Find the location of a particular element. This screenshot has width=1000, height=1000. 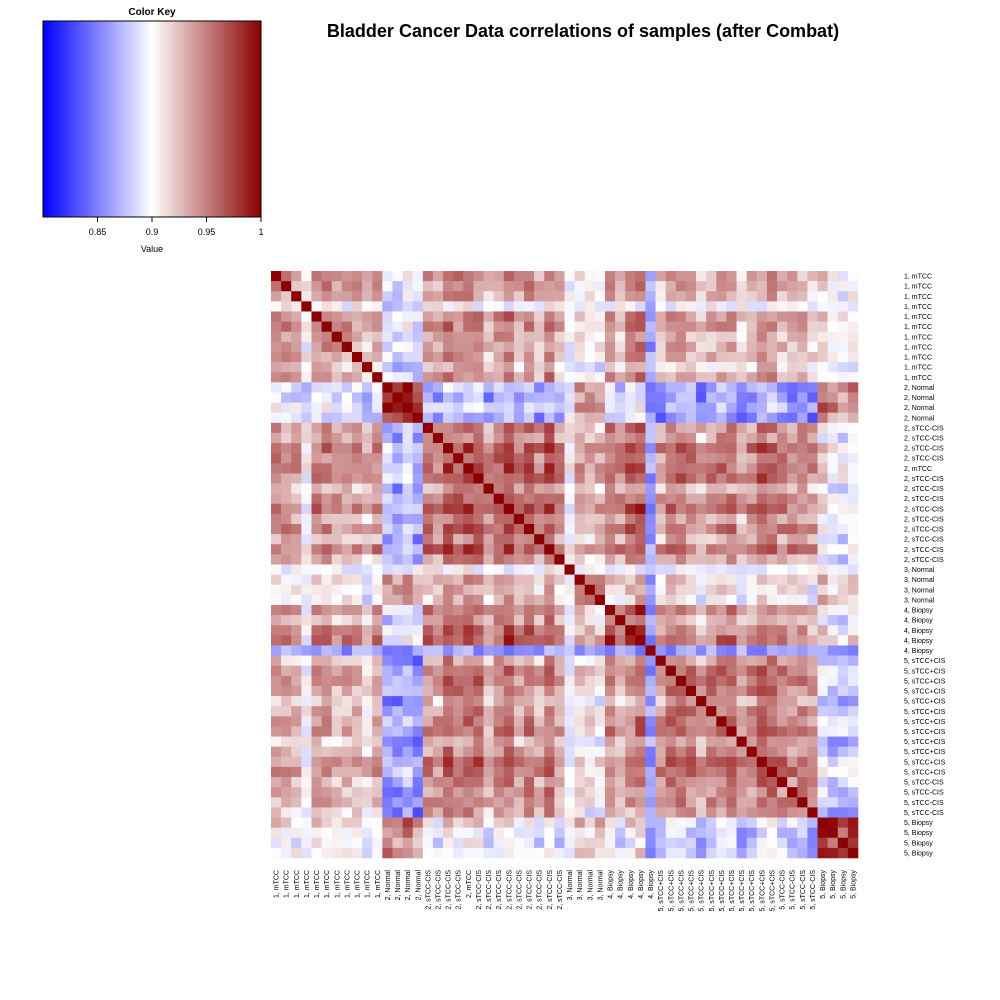

column-label: 4, Biopsy is located at coordinates (611, 884).